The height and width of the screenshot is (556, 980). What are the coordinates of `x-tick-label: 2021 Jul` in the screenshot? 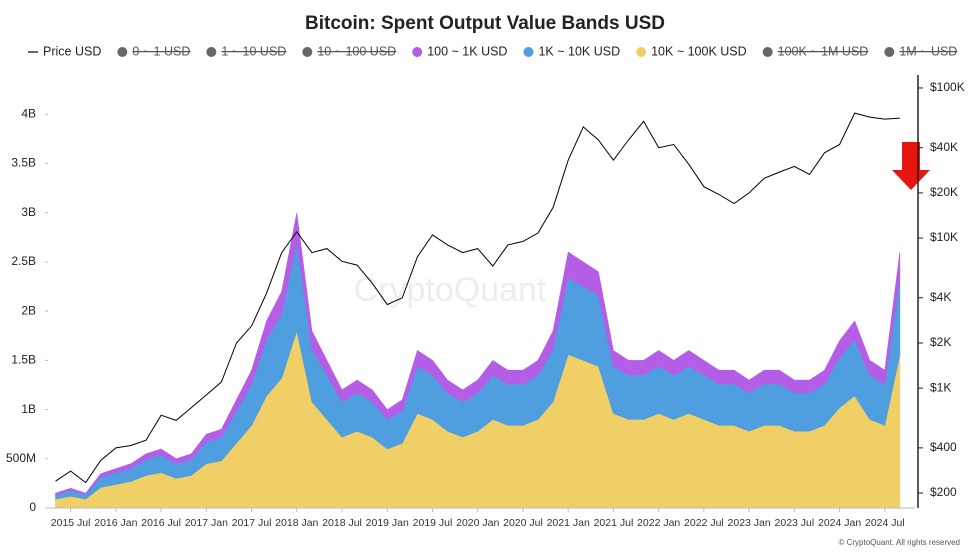 It's located at (614, 523).